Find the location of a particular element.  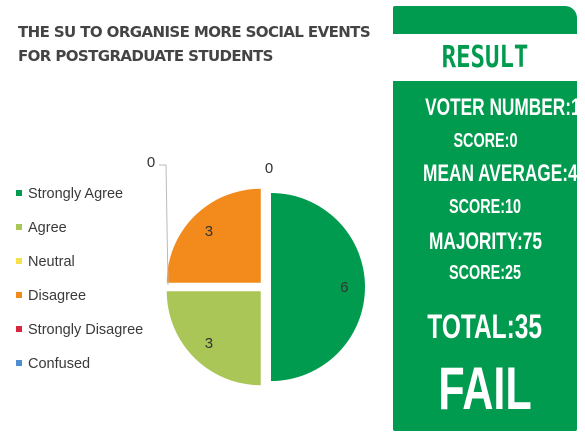

zero-label-leader-line is located at coordinates (164, 225).